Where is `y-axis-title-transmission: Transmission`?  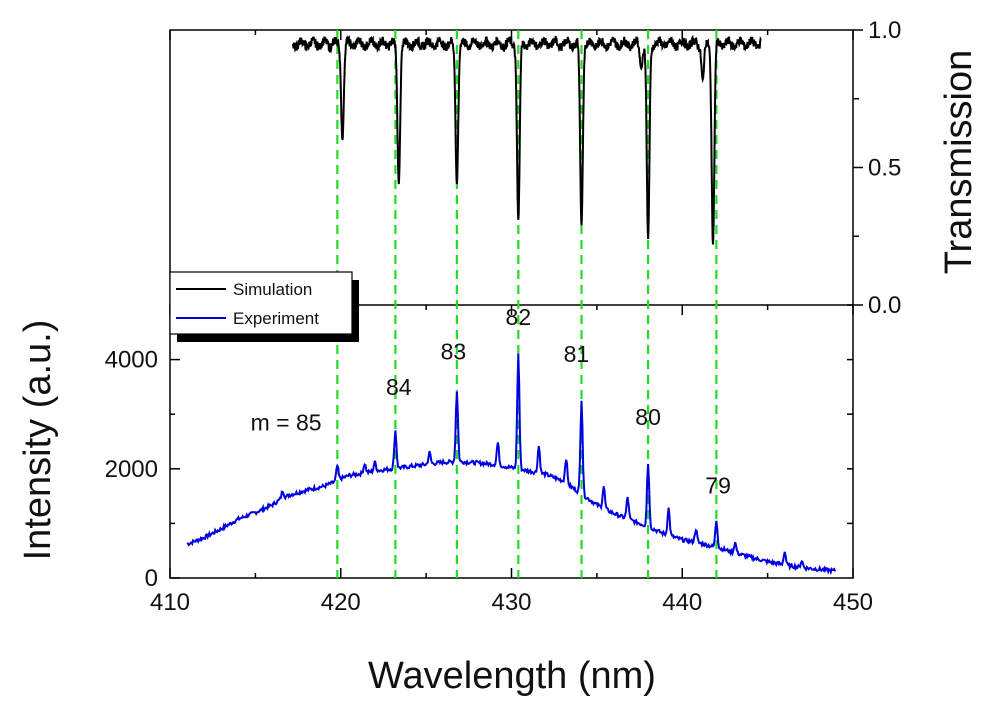 y-axis-title-transmission: Transmission is located at coordinates (959, 162).